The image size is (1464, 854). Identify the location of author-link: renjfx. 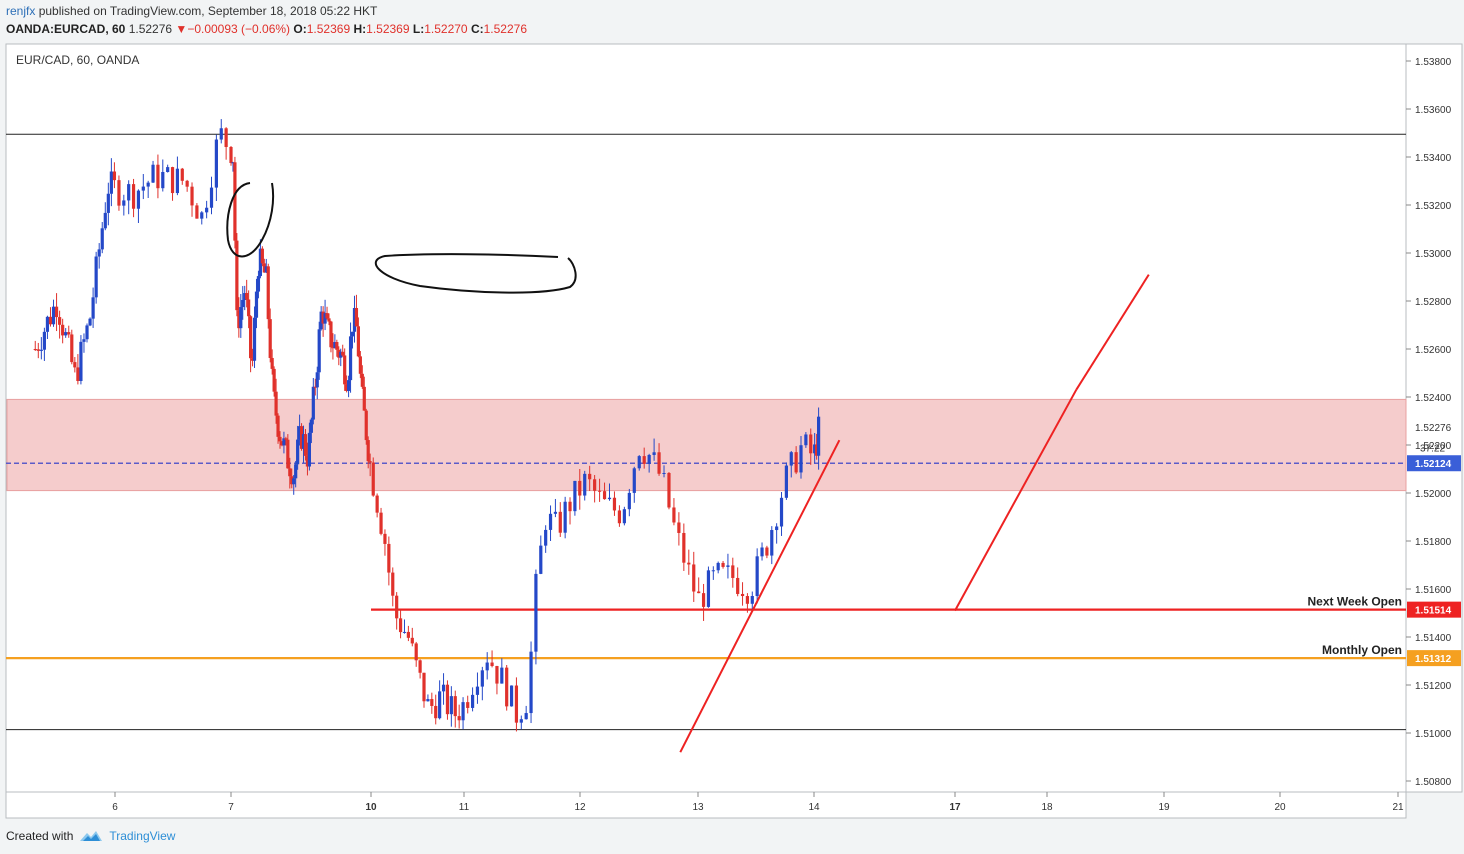
(21, 11).